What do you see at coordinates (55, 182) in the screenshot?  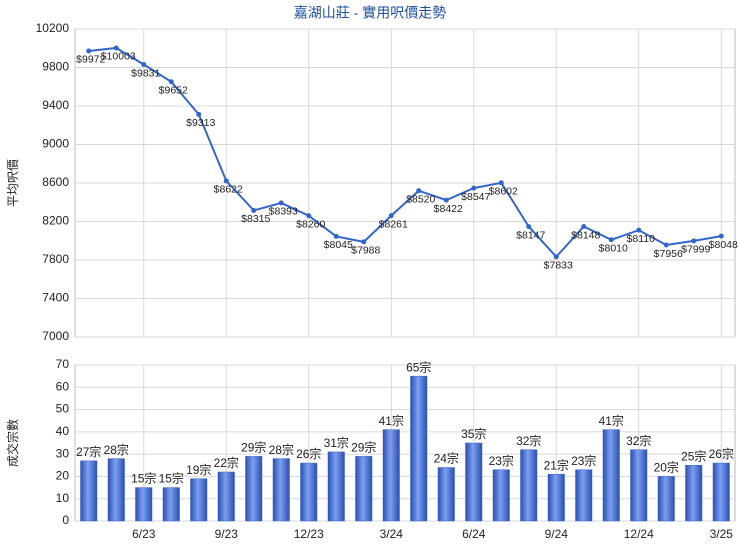 I see `y-tick-label: 8600` at bounding box center [55, 182].